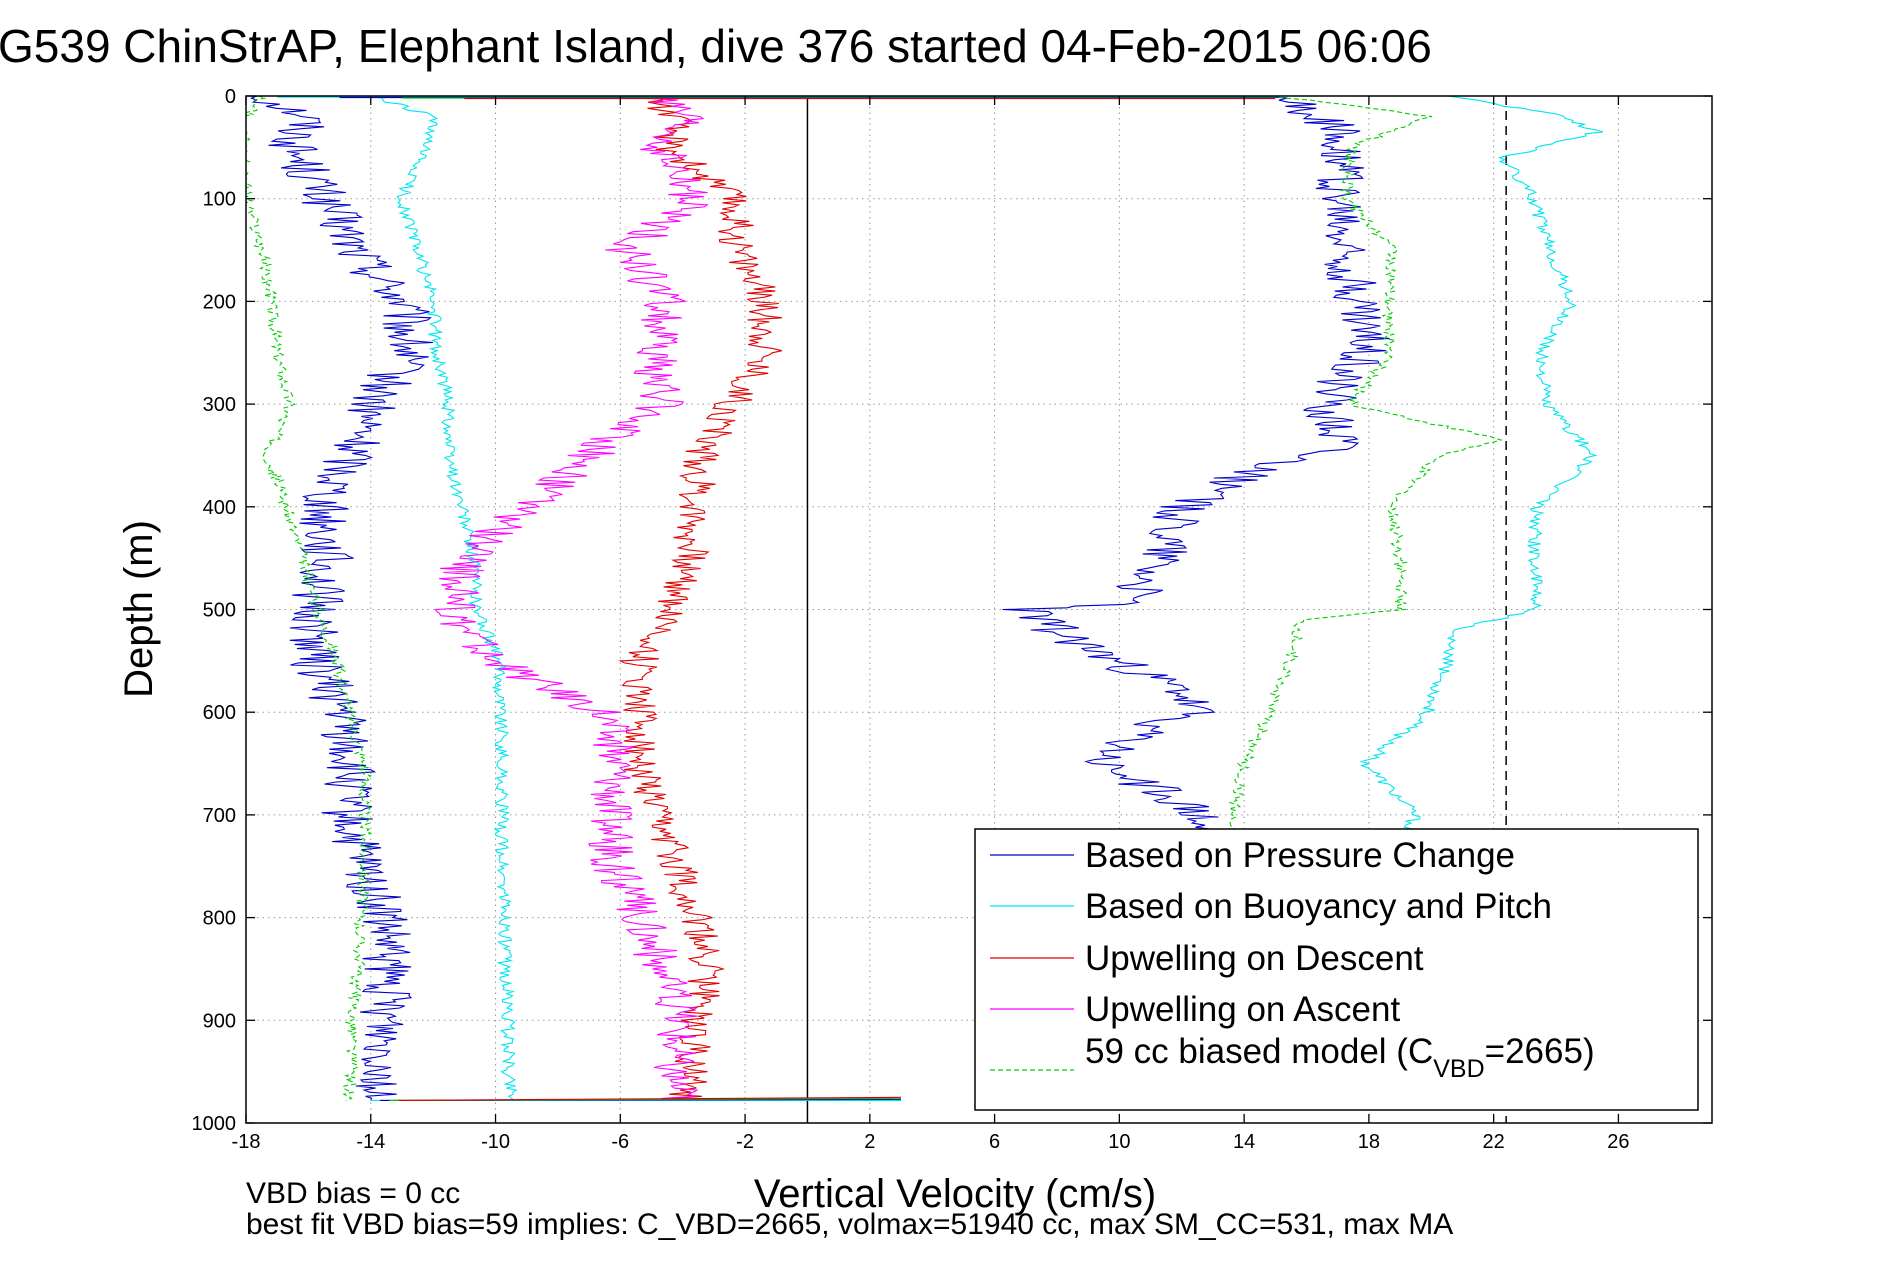 Image resolution: width=1891 pixels, height=1262 pixels. Describe the element at coordinates (955, 1194) in the screenshot. I see `x-axis-label: Vertical Velocity (cm/s)` at that location.